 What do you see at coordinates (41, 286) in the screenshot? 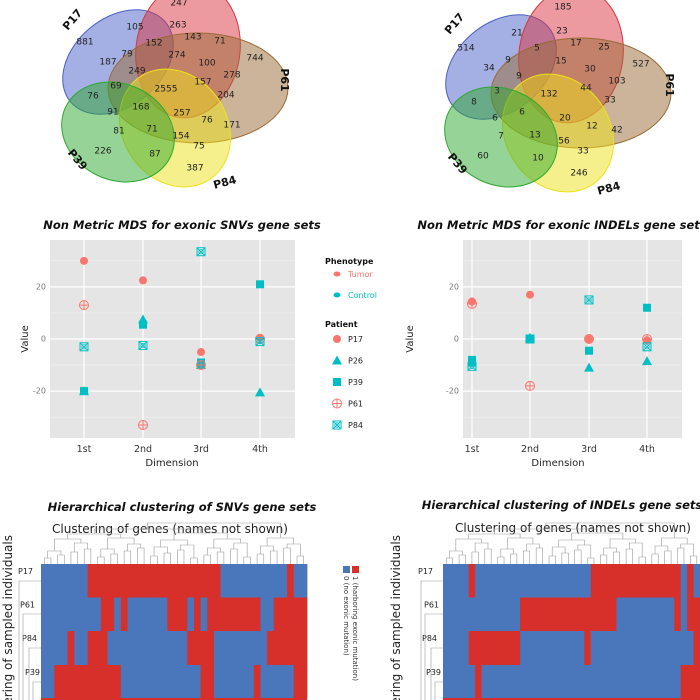
I see `y-tick-label: 20` at bounding box center [41, 286].